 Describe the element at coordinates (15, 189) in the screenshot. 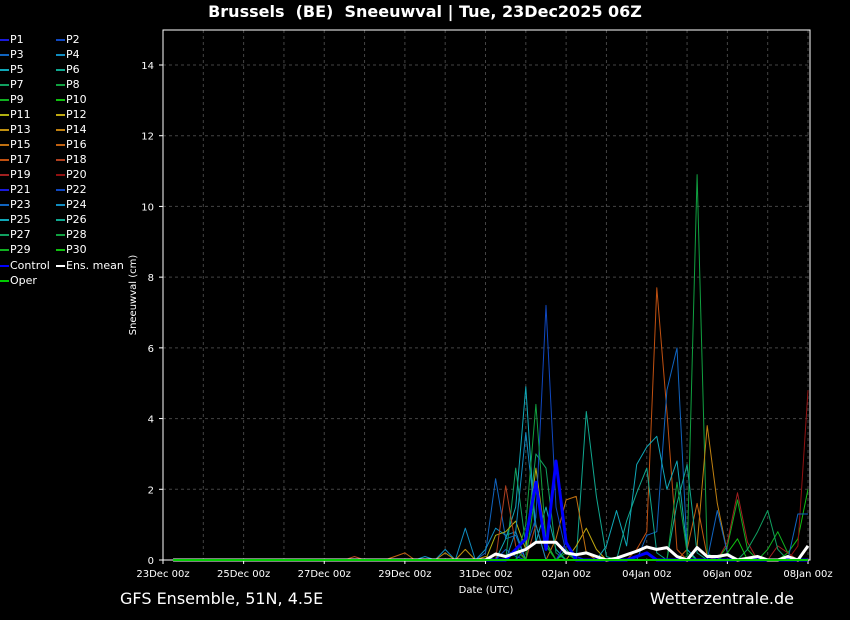

I see `legend-item-p21: P21` at that location.